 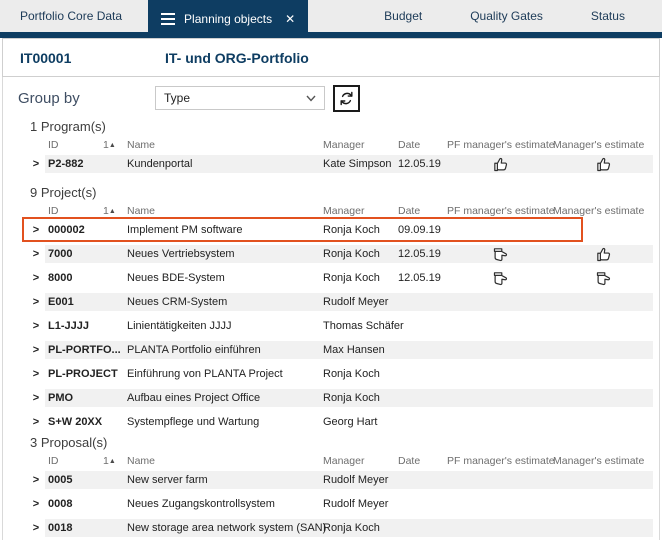 What do you see at coordinates (60, 504) in the screenshot?
I see `row-id-link: 0008` at bounding box center [60, 504].